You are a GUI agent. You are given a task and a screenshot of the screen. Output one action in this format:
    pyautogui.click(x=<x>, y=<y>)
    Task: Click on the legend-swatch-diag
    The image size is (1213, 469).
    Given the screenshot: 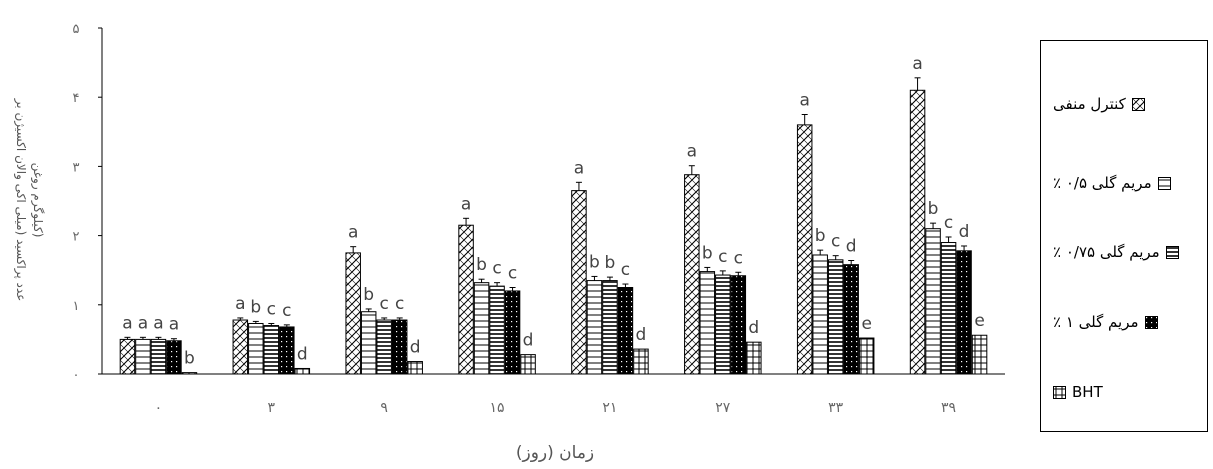 What is the action you would take?
    pyautogui.click(x=1138, y=104)
    